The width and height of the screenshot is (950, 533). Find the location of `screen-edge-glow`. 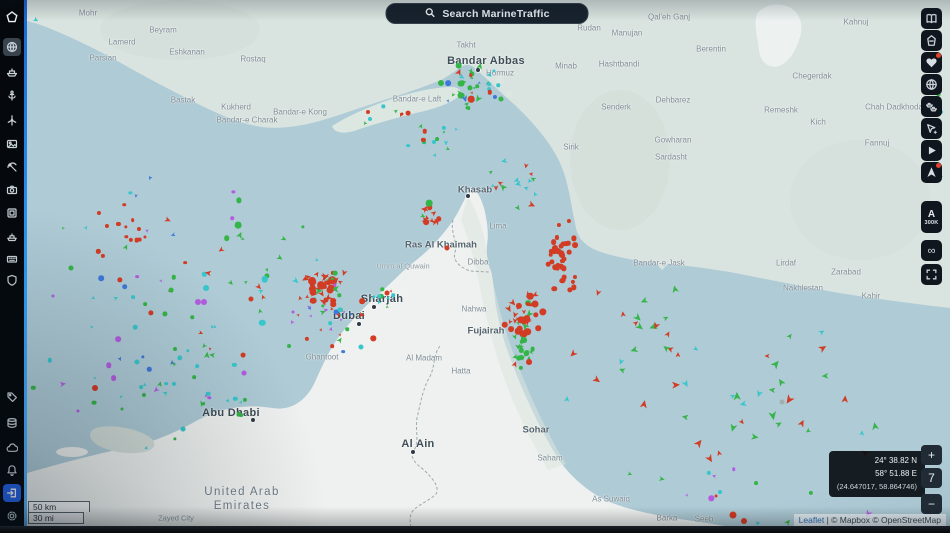

screen-edge-glow is located at coordinates (25, 266).